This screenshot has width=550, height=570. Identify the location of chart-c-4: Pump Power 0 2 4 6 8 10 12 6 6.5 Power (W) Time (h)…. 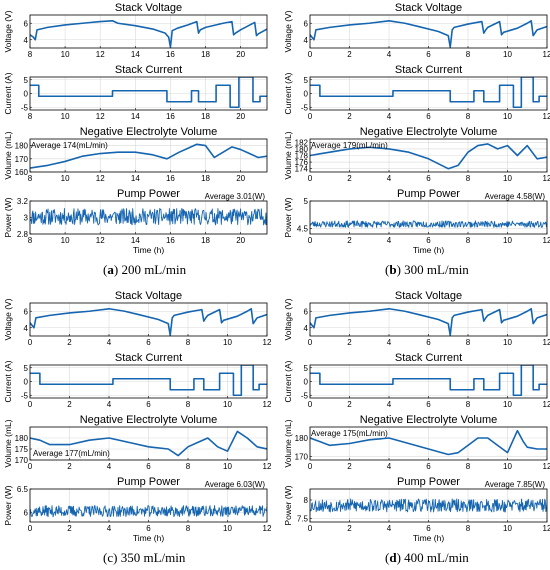
(137, 509).